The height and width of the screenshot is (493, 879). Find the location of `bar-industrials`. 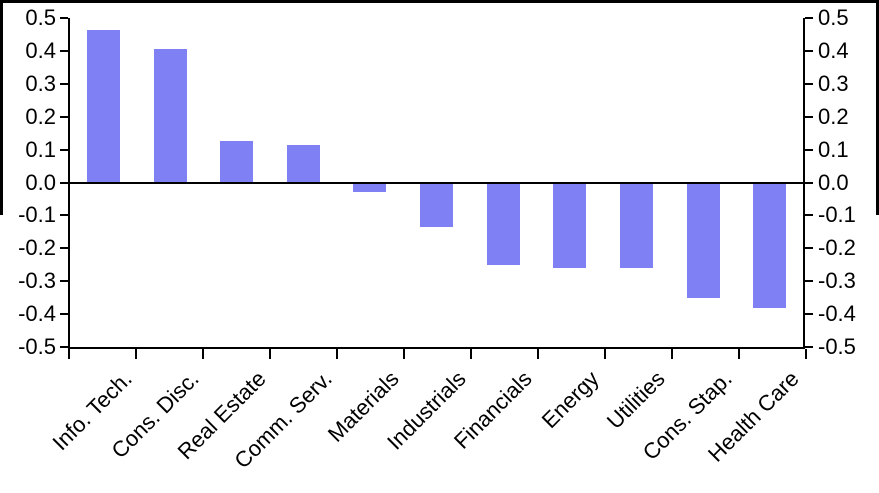

bar-industrials is located at coordinates (436, 204).